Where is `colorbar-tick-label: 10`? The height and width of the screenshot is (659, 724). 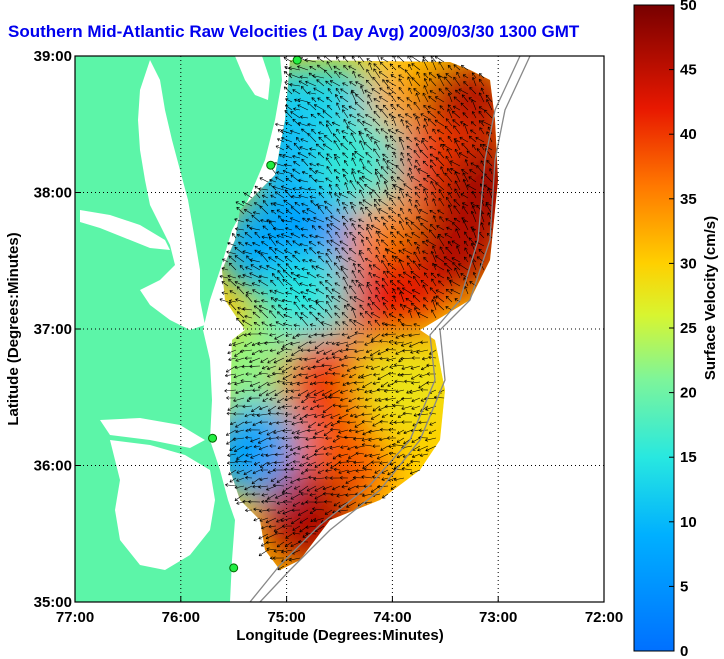
colorbar-tick-label: 10 is located at coordinates (688, 522).